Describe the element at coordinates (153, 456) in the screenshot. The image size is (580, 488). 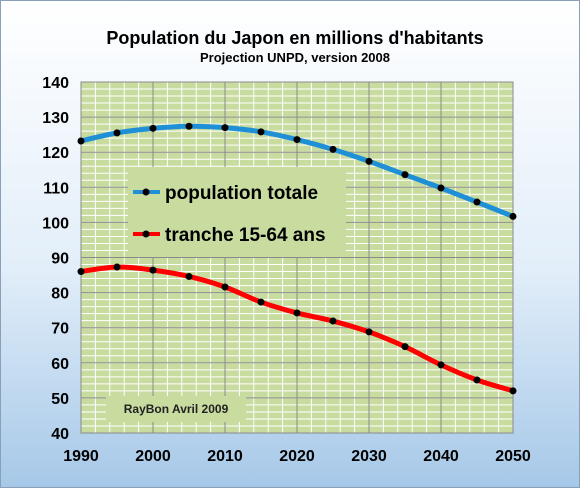
I see `x-tick-label: 2000` at that location.